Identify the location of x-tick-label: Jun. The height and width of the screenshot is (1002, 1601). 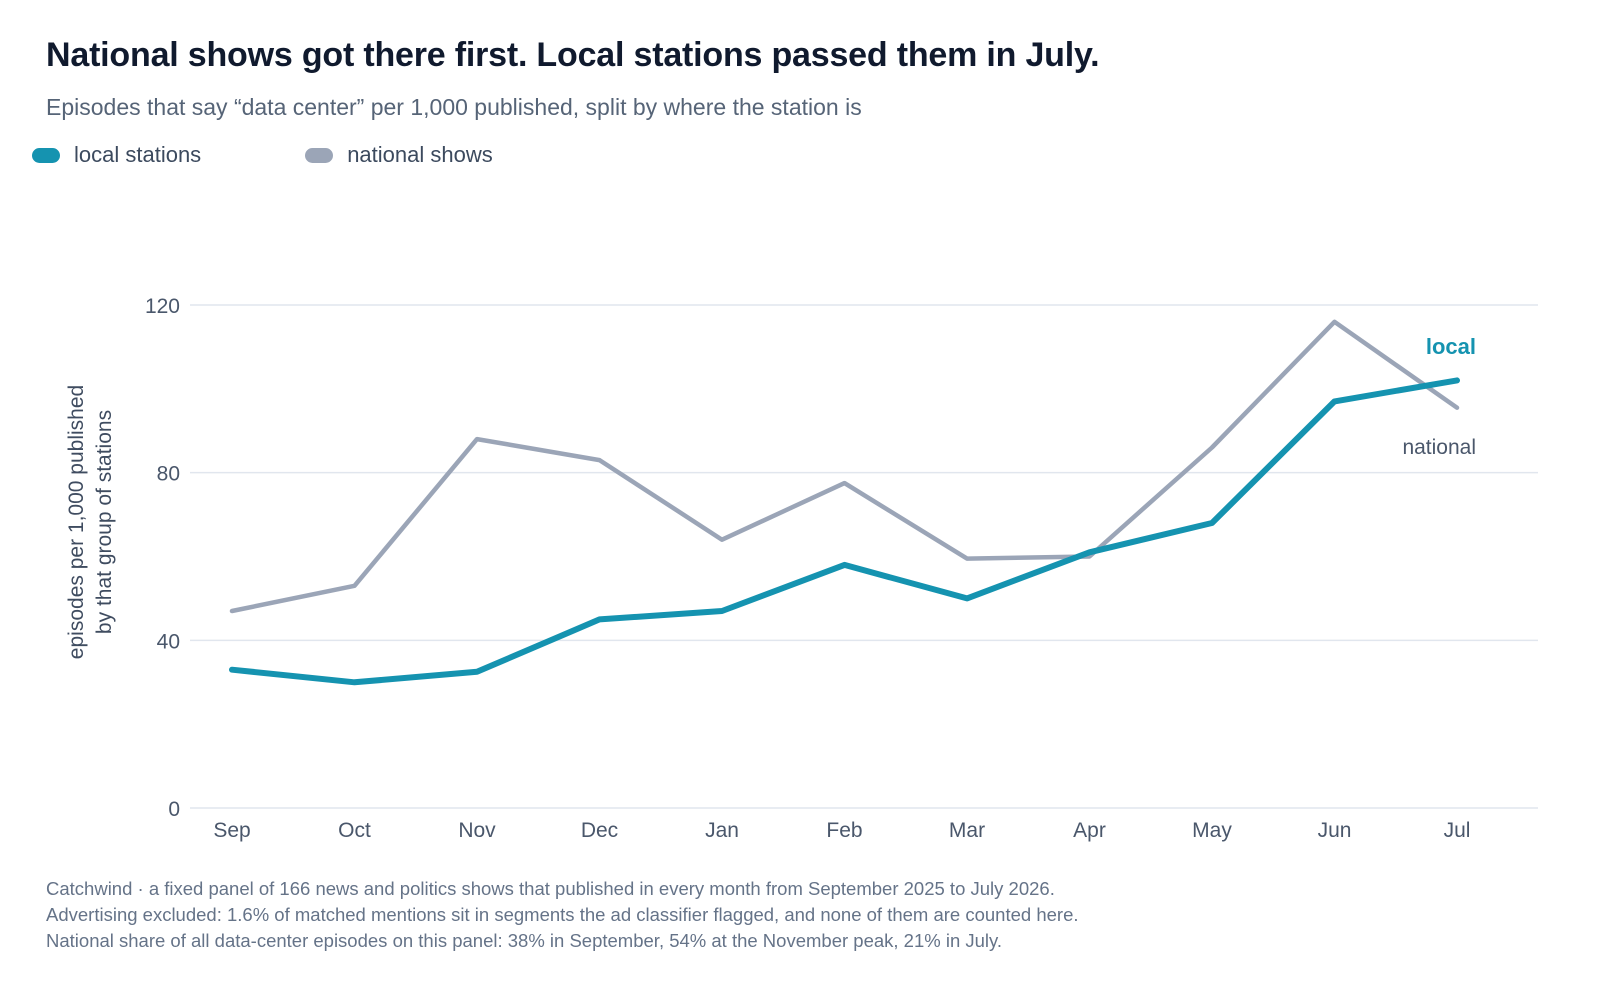
(1335, 830).